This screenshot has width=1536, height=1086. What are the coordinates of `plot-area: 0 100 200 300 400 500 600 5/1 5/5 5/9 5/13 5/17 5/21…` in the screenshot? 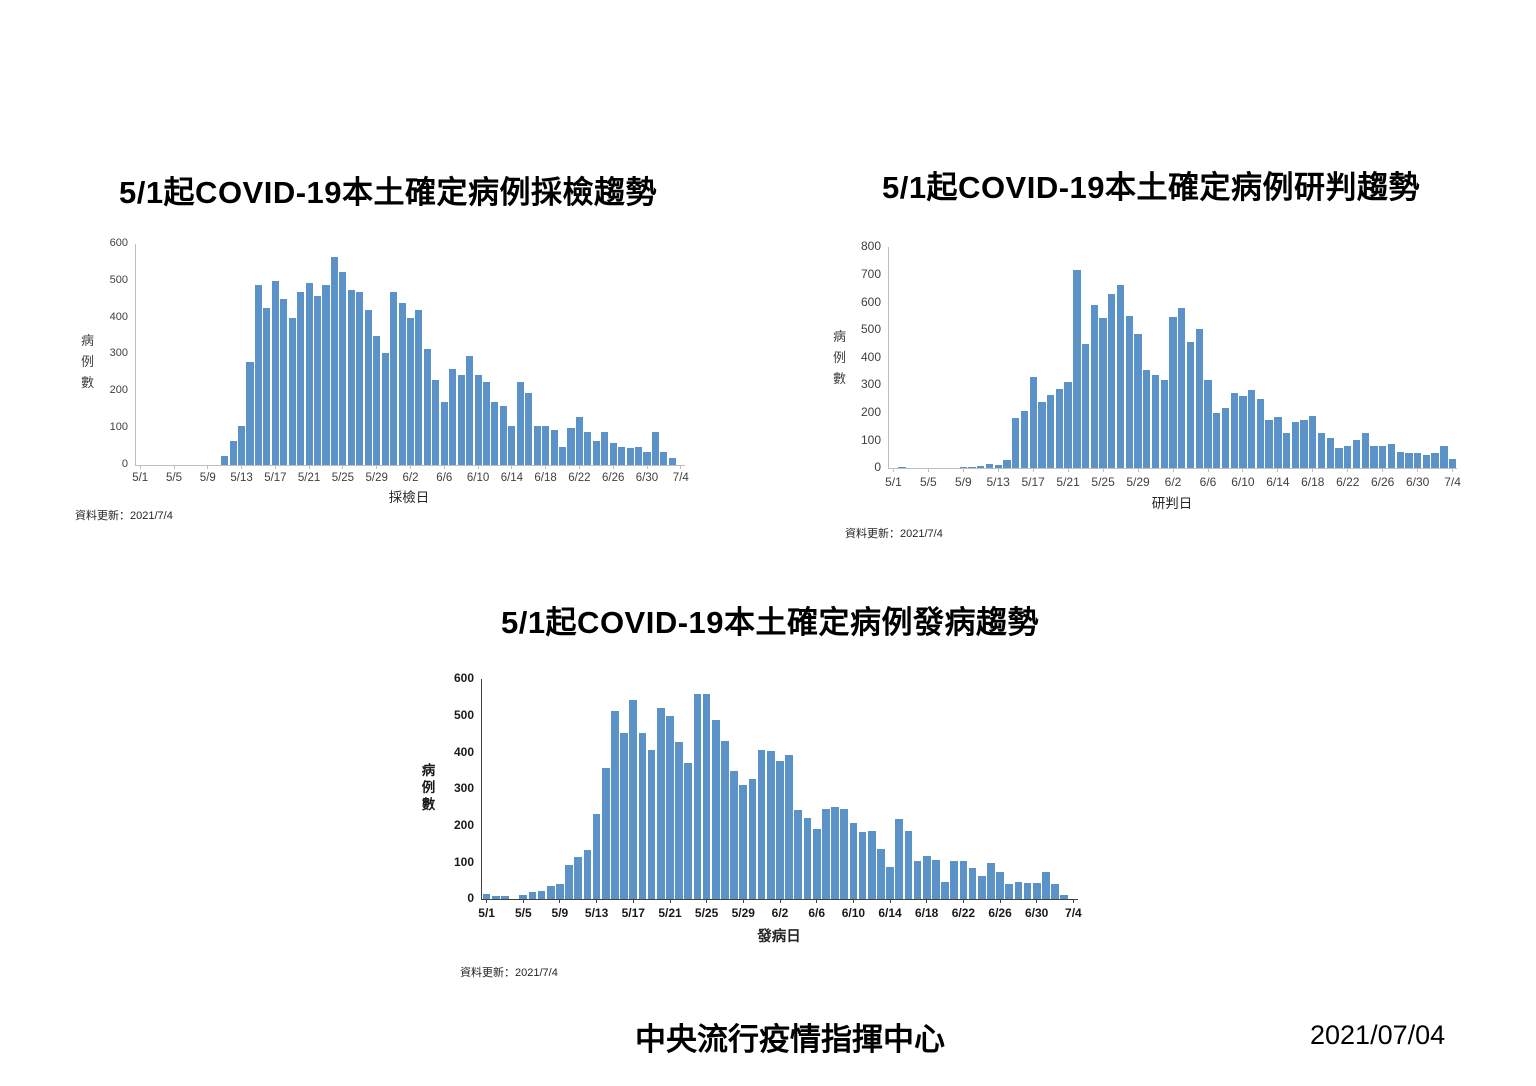 It's located at (399, 360).